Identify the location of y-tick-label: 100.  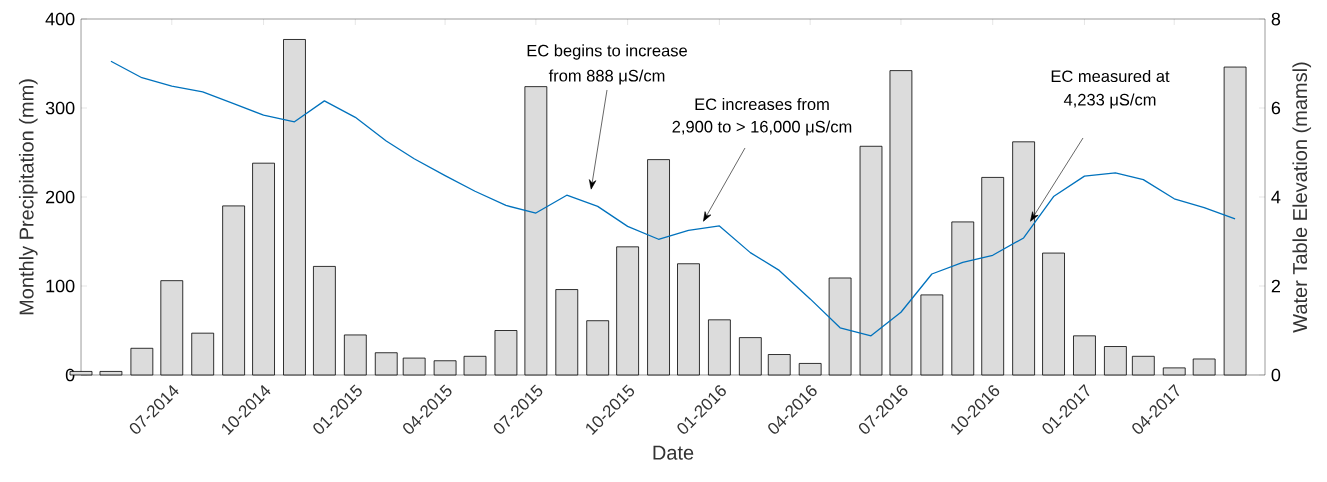
(60, 286).